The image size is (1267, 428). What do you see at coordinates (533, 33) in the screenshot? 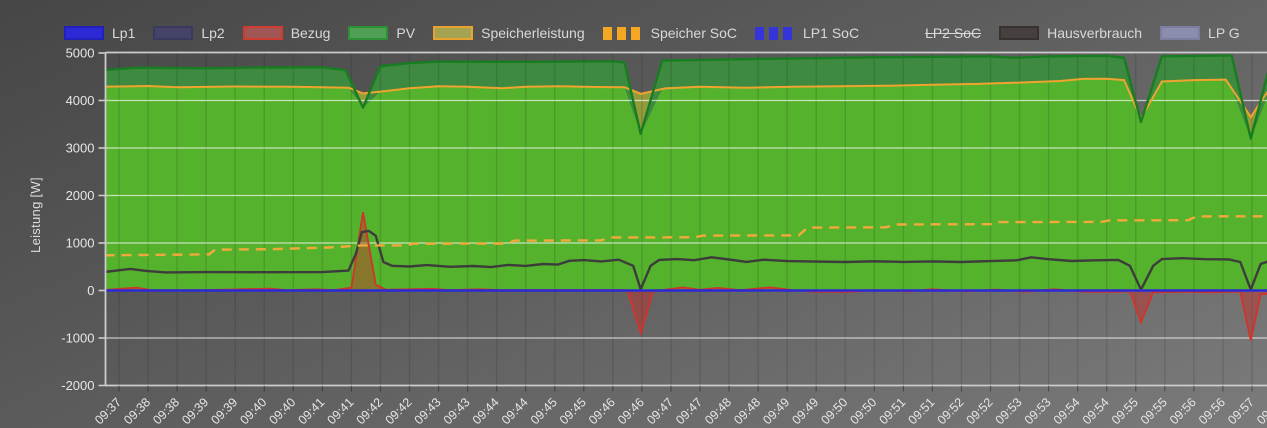
I see `legend-label-speicherleistung: Speicherleistung` at bounding box center [533, 33].